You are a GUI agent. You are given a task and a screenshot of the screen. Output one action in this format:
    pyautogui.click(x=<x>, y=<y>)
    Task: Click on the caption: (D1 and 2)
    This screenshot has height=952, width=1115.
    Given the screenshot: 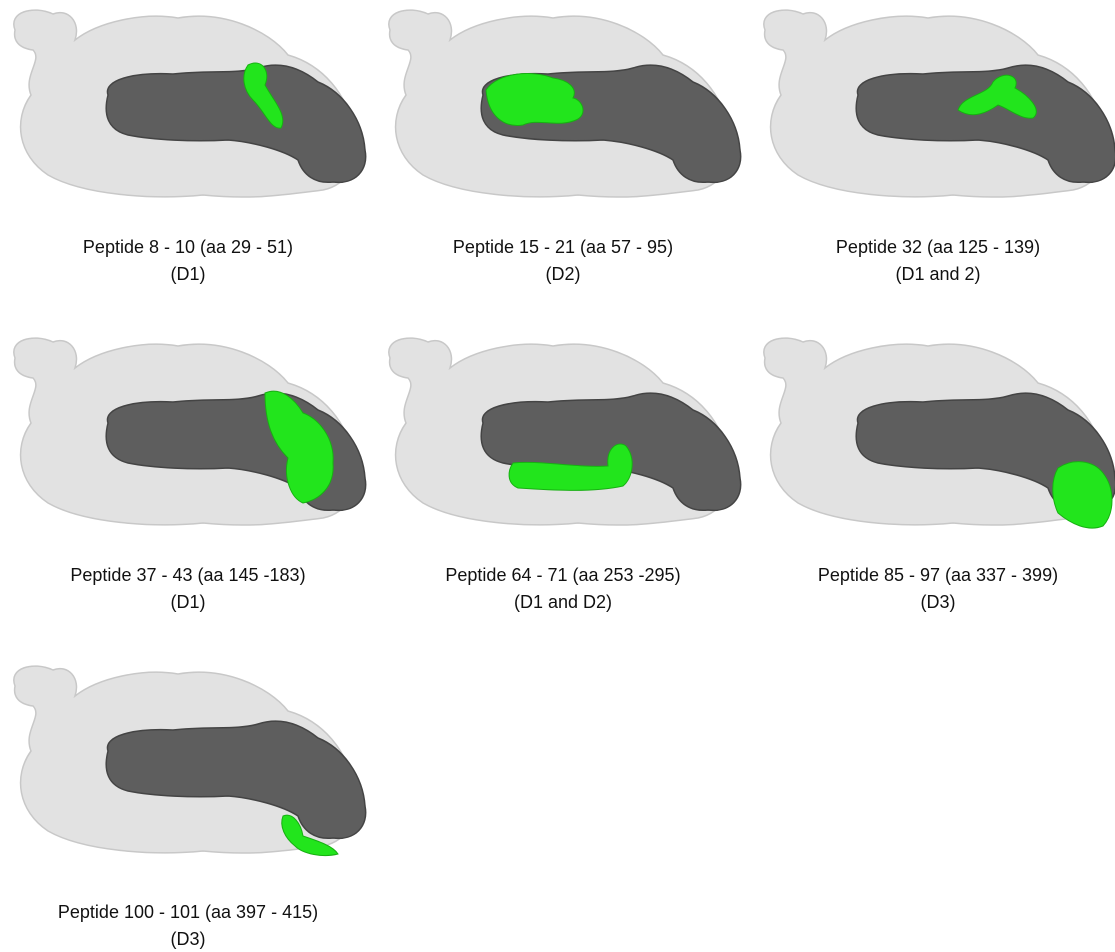 What is the action you would take?
    pyautogui.click(x=938, y=274)
    